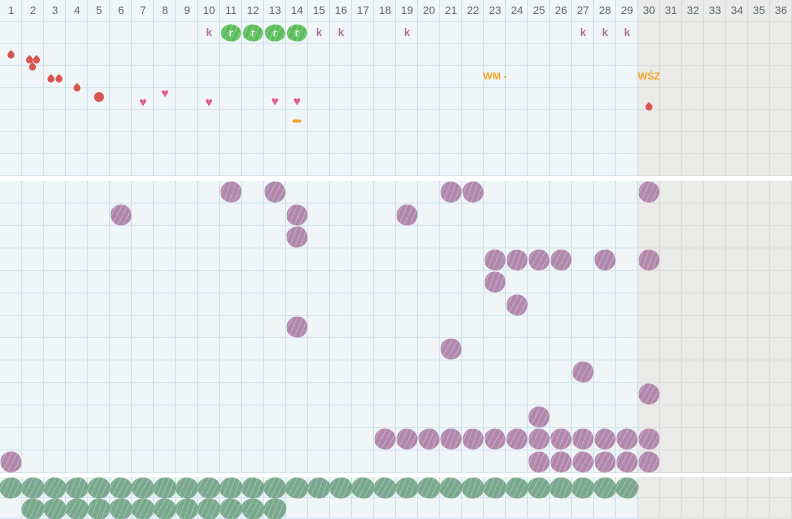 This screenshot has width=792, height=519. Describe the element at coordinates (99, 97) in the screenshot. I see `red-dot-icon` at that location.